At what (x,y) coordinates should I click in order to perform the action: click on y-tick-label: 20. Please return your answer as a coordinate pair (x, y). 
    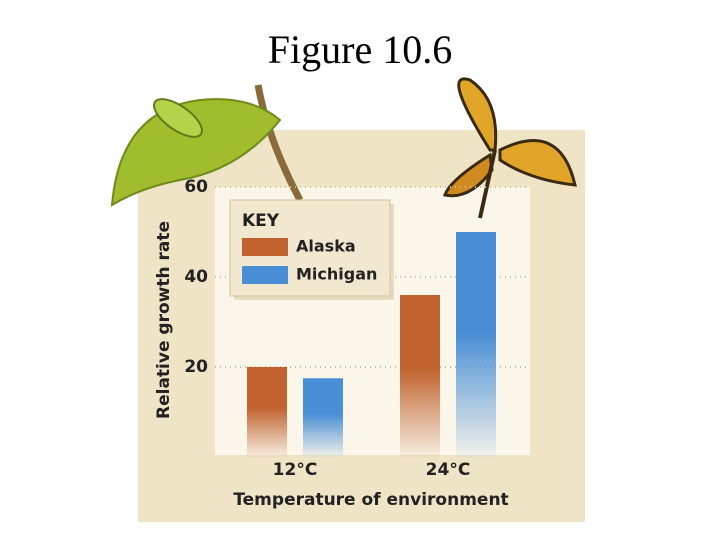
    Looking at the image, I should click on (196, 367).